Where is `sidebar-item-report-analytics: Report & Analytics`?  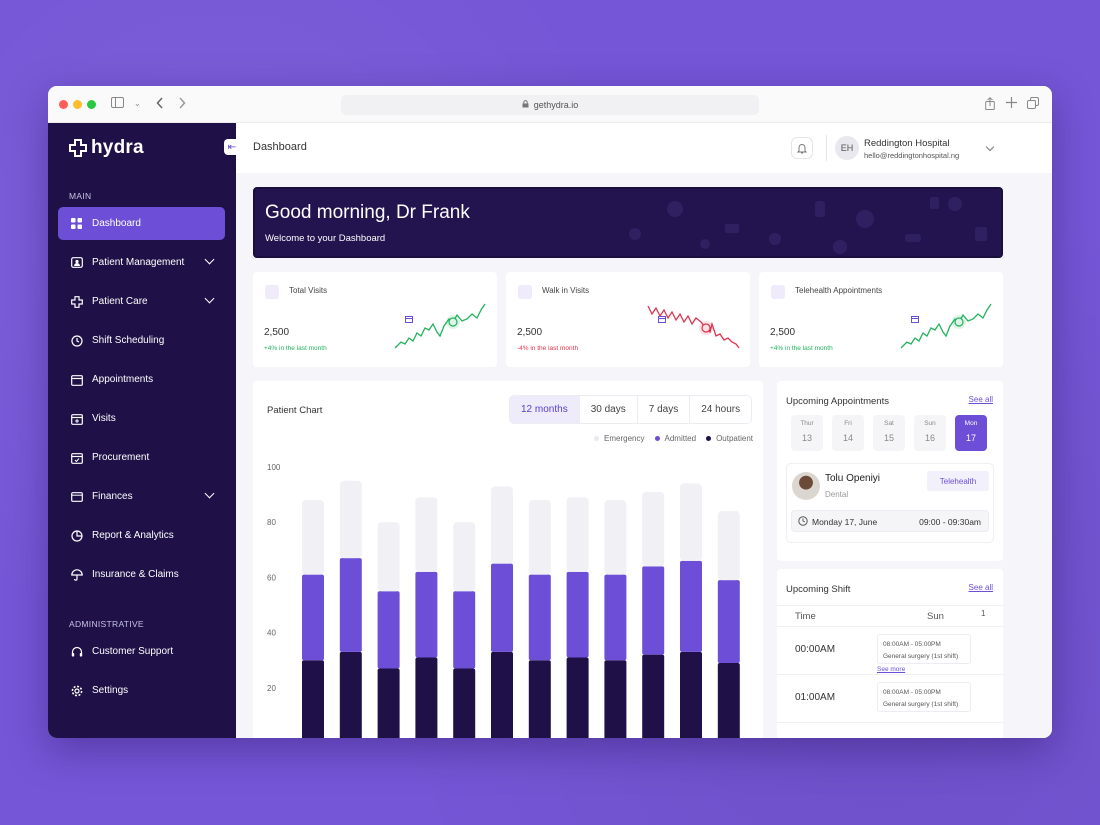
sidebar-item-report-analytics: Report & Analytics is located at coordinates (141, 535).